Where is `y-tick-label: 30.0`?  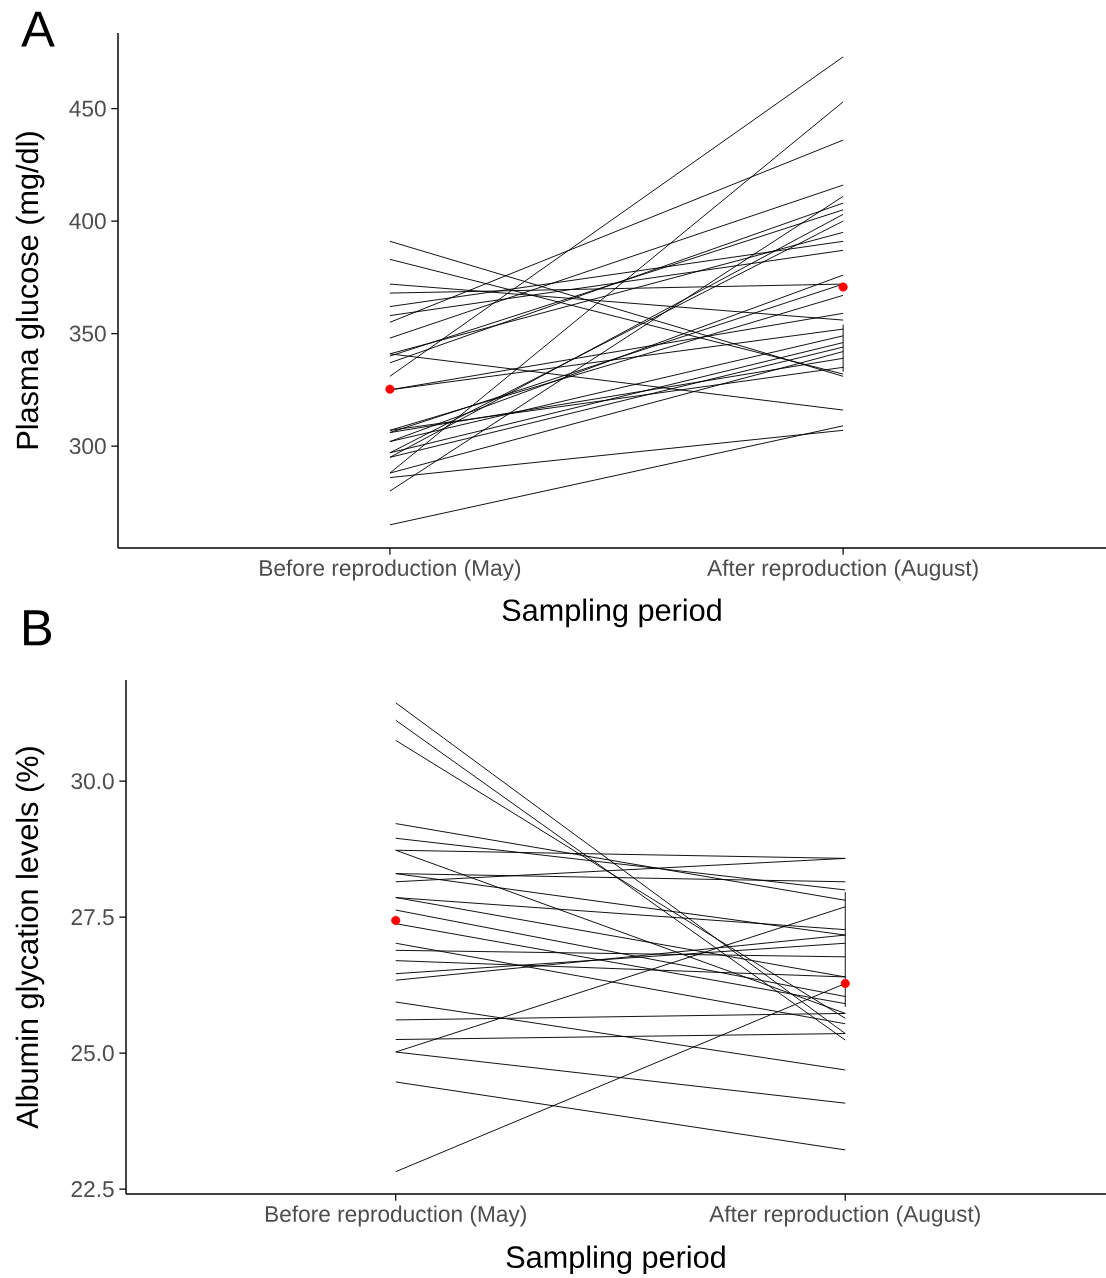 y-tick-label: 30.0 is located at coordinates (92, 781).